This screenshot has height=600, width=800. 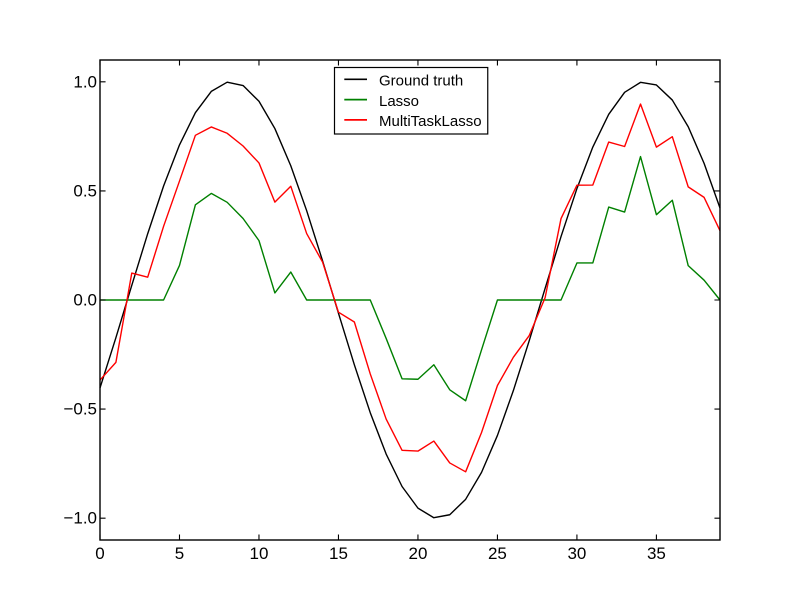 I want to click on svg-text: 0, so click(x=99, y=553).